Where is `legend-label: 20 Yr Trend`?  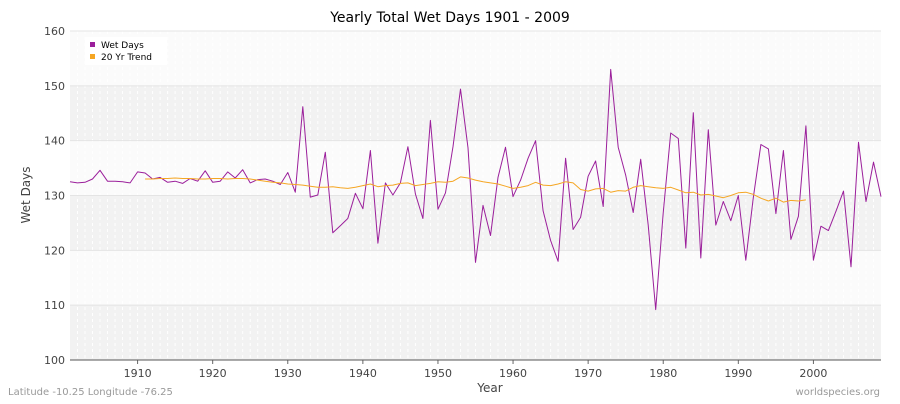
legend-label: 20 Yr Trend is located at coordinates (126, 58).